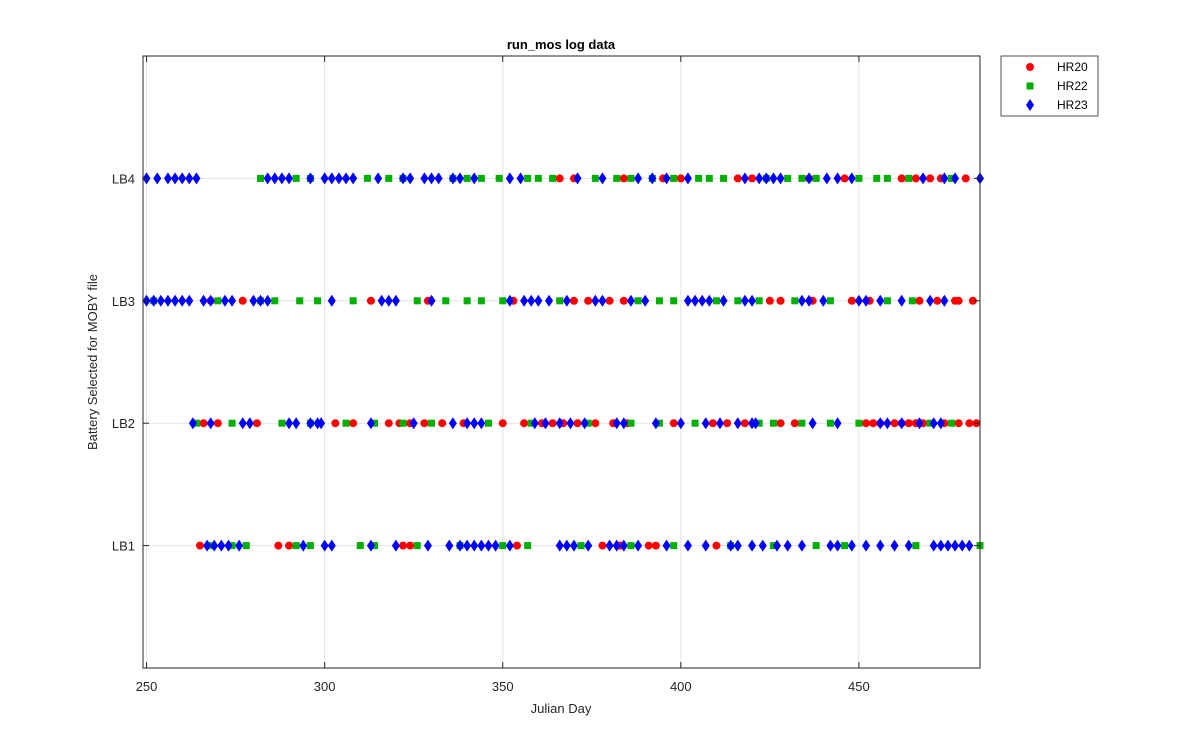  Describe the element at coordinates (147, 686) in the screenshot. I see `x-tick-label: 250` at that location.